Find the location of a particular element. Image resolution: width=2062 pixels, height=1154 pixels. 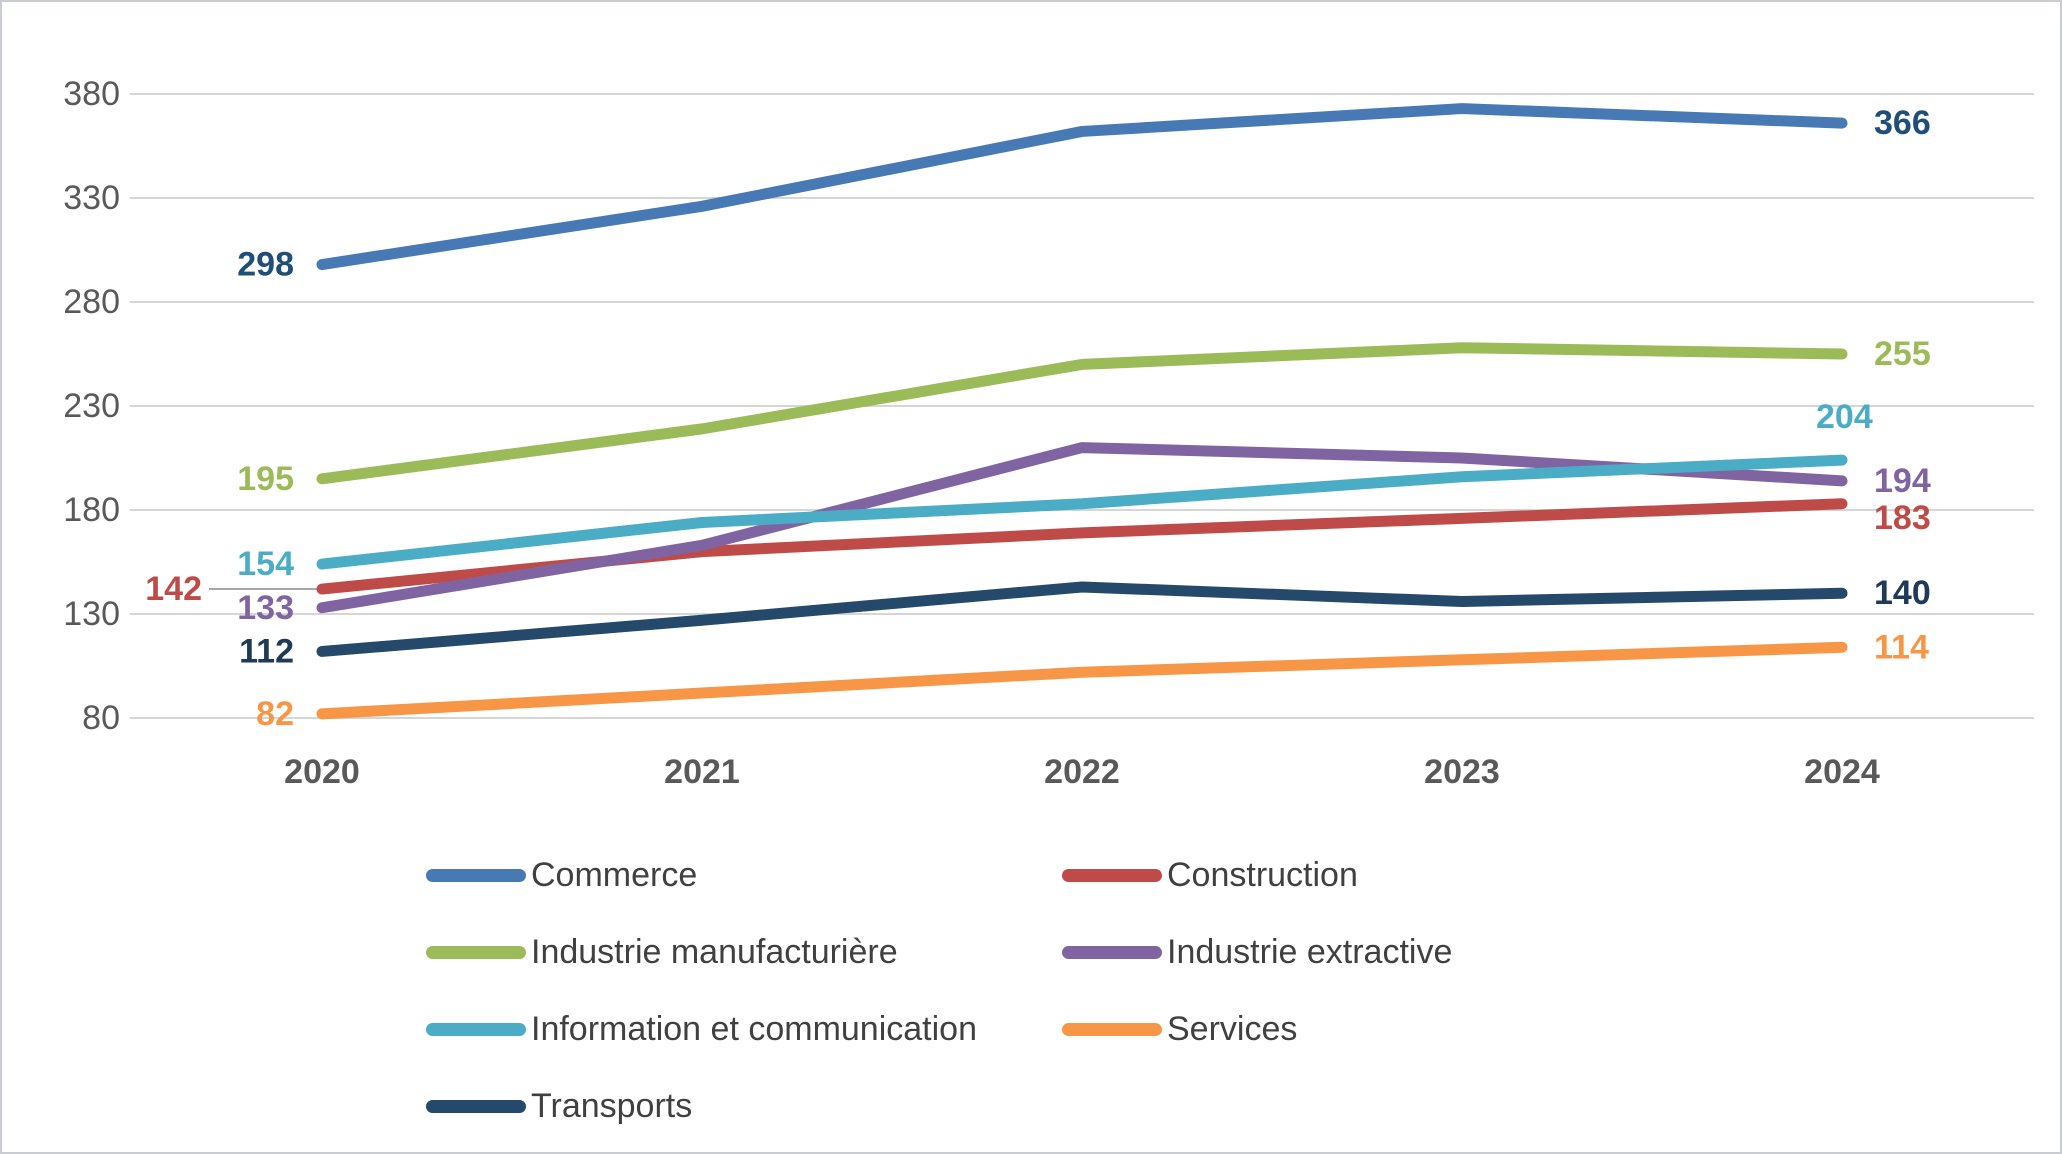

series-line-industrie-extractive is located at coordinates (1082, 528).